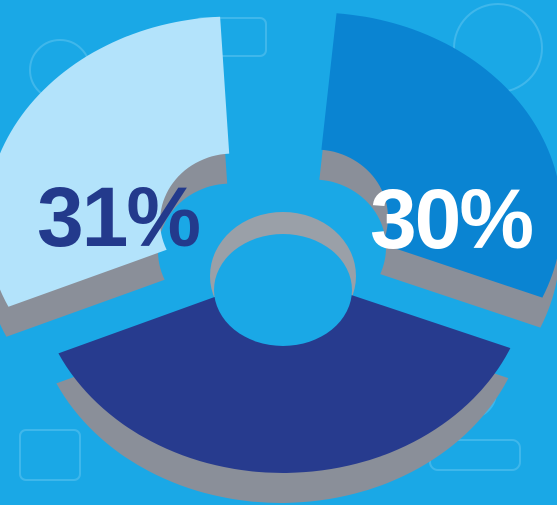 The image size is (557, 505). I want to click on slice-label: 30%, so click(451, 219).